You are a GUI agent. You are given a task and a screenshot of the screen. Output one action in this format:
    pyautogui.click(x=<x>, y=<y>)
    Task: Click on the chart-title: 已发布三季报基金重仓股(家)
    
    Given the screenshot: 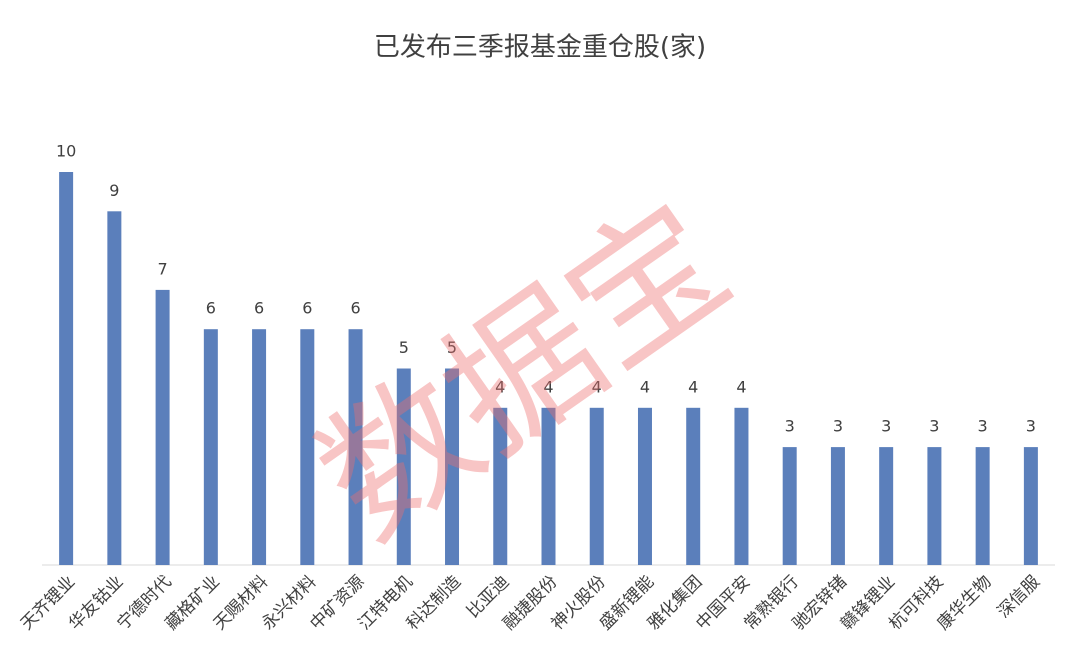 What is the action you would take?
    pyautogui.click(x=540, y=48)
    